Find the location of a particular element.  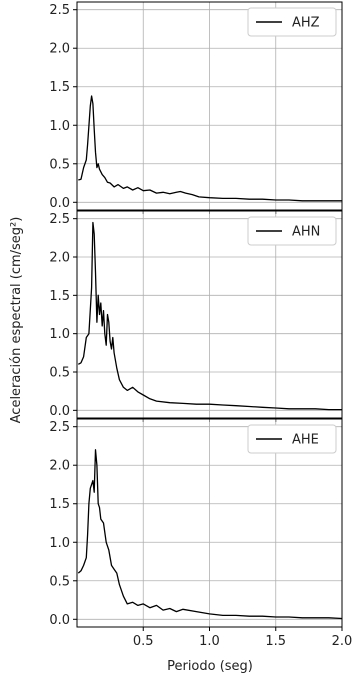

legend: AHN is located at coordinates (292, 231).